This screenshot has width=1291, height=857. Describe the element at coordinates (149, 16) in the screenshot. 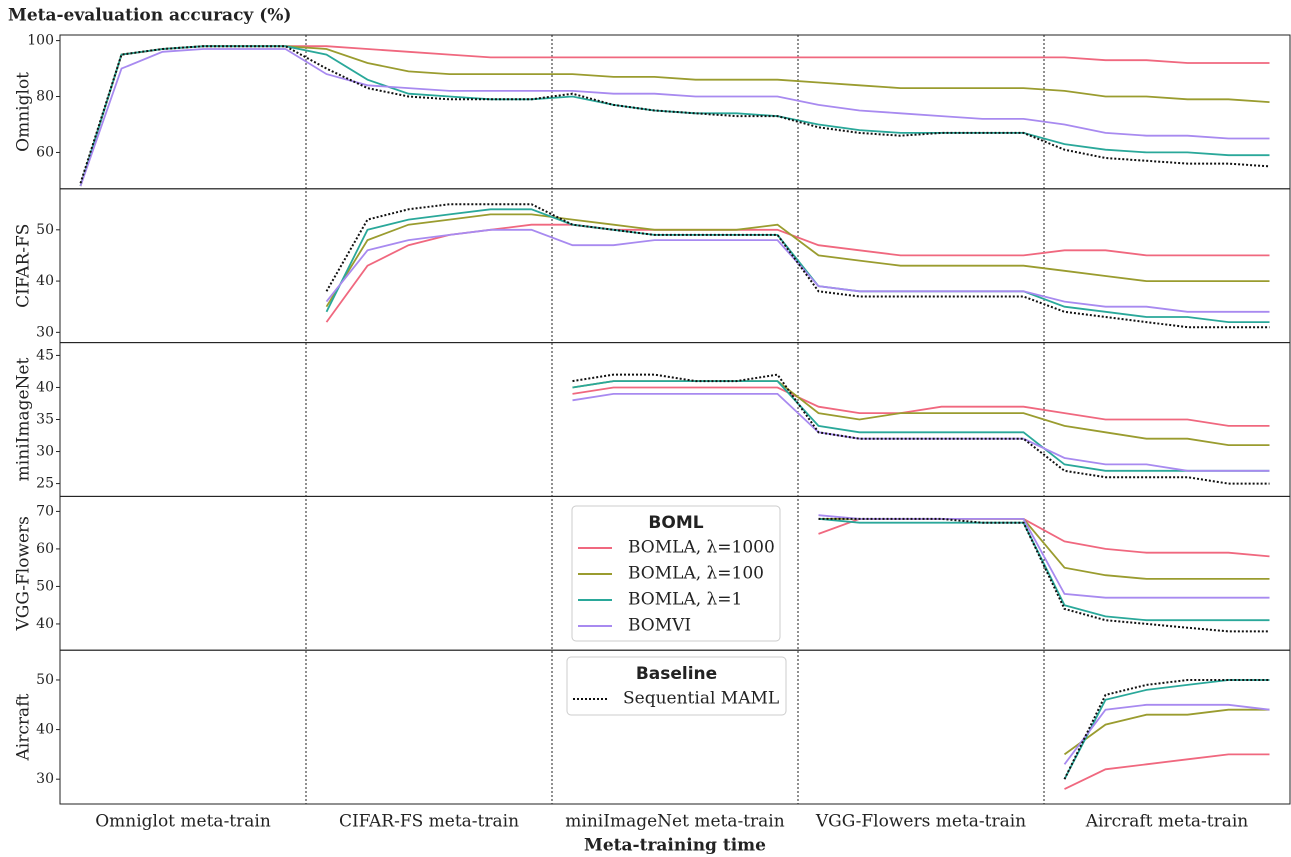

I see `chart-title: Meta-evaluation accuracy (%)` at that location.